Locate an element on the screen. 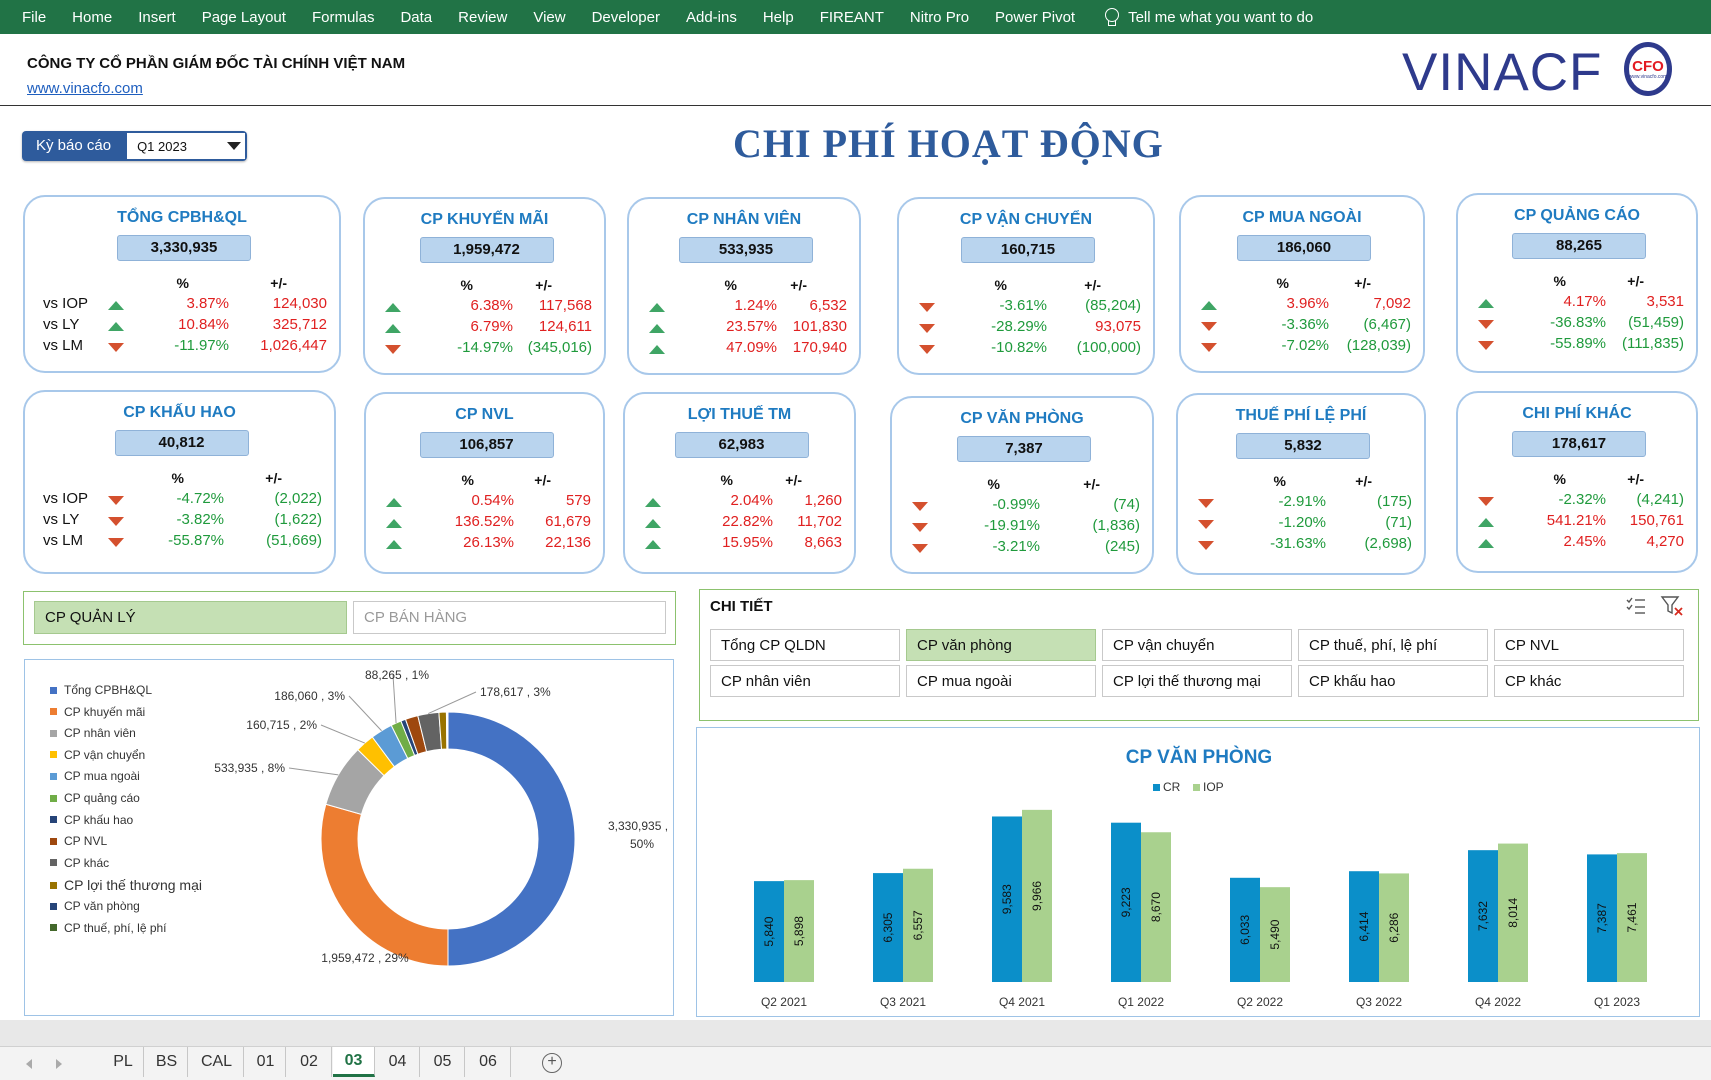  bar-data-label: 5,898 is located at coordinates (799, 931).